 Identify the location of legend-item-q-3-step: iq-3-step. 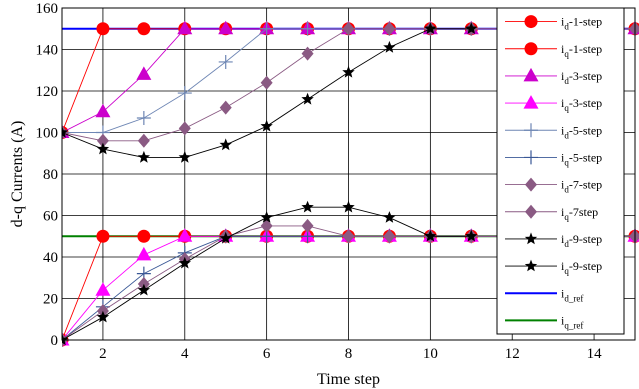
(553, 104).